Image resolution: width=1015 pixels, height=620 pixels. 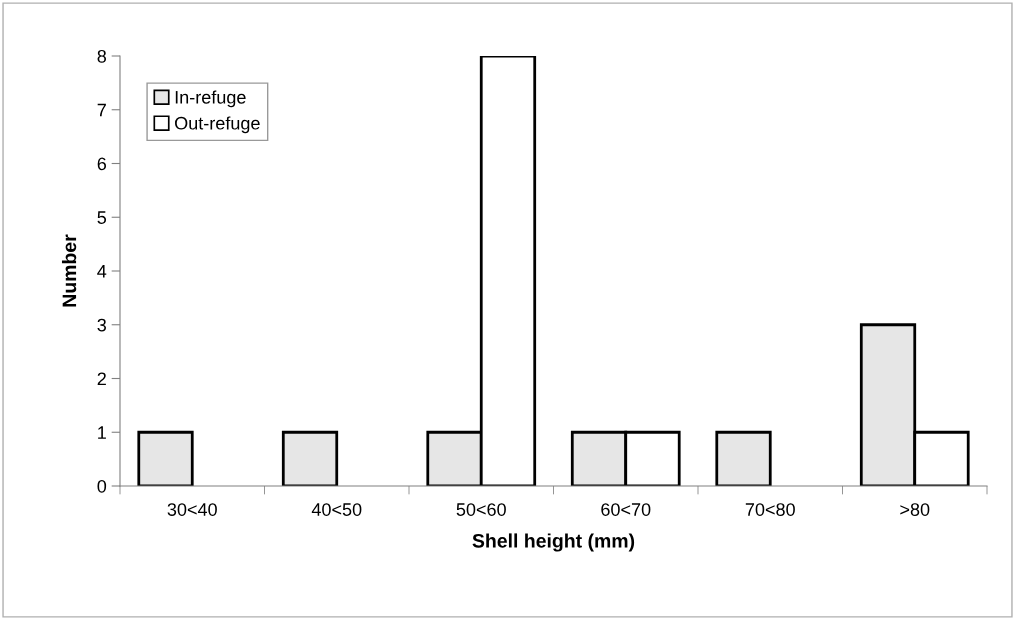 What do you see at coordinates (102, 271) in the screenshot?
I see `y-tick-label: 4` at bounding box center [102, 271].